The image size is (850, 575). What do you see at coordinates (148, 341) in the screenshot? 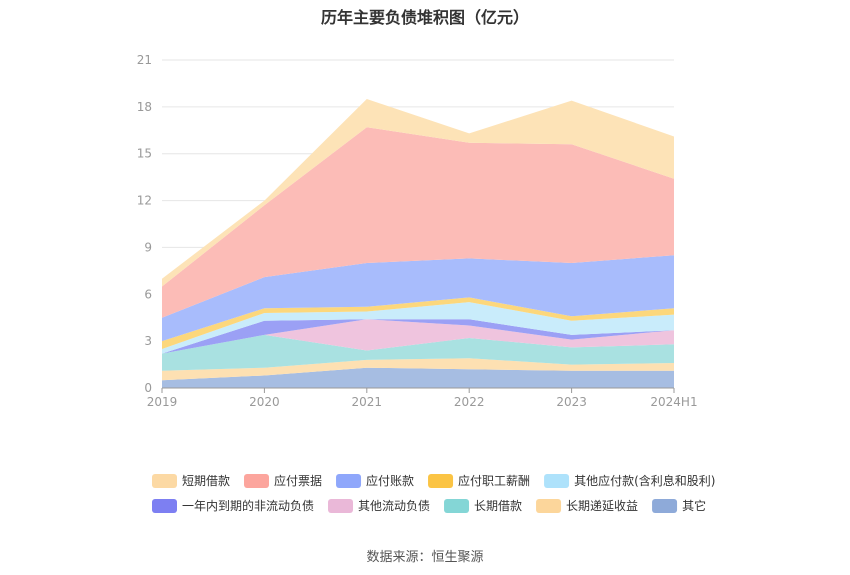
I see `y-tick-label: 3` at bounding box center [148, 341].